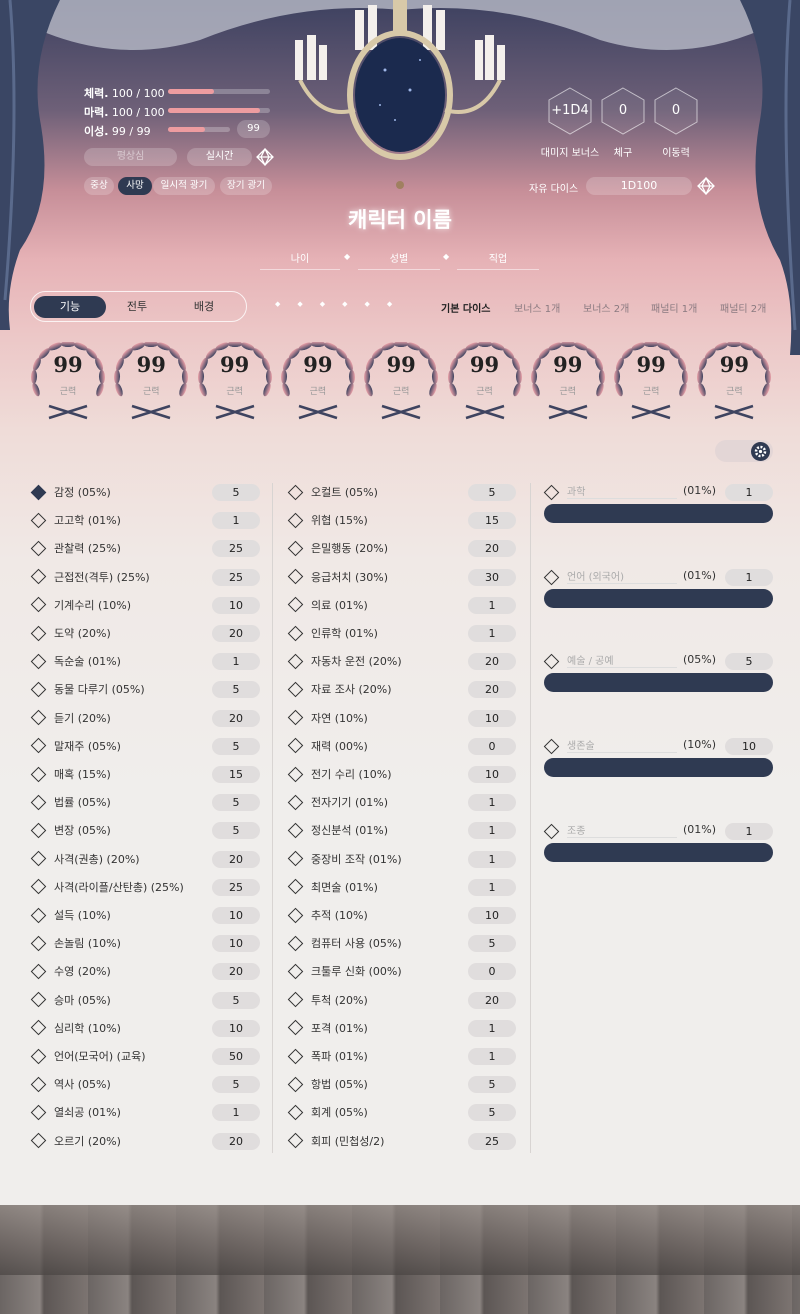 This screenshot has width=800, height=1314. Describe the element at coordinates (498, 260) in the screenshot. I see `job-field: 직업` at that location.